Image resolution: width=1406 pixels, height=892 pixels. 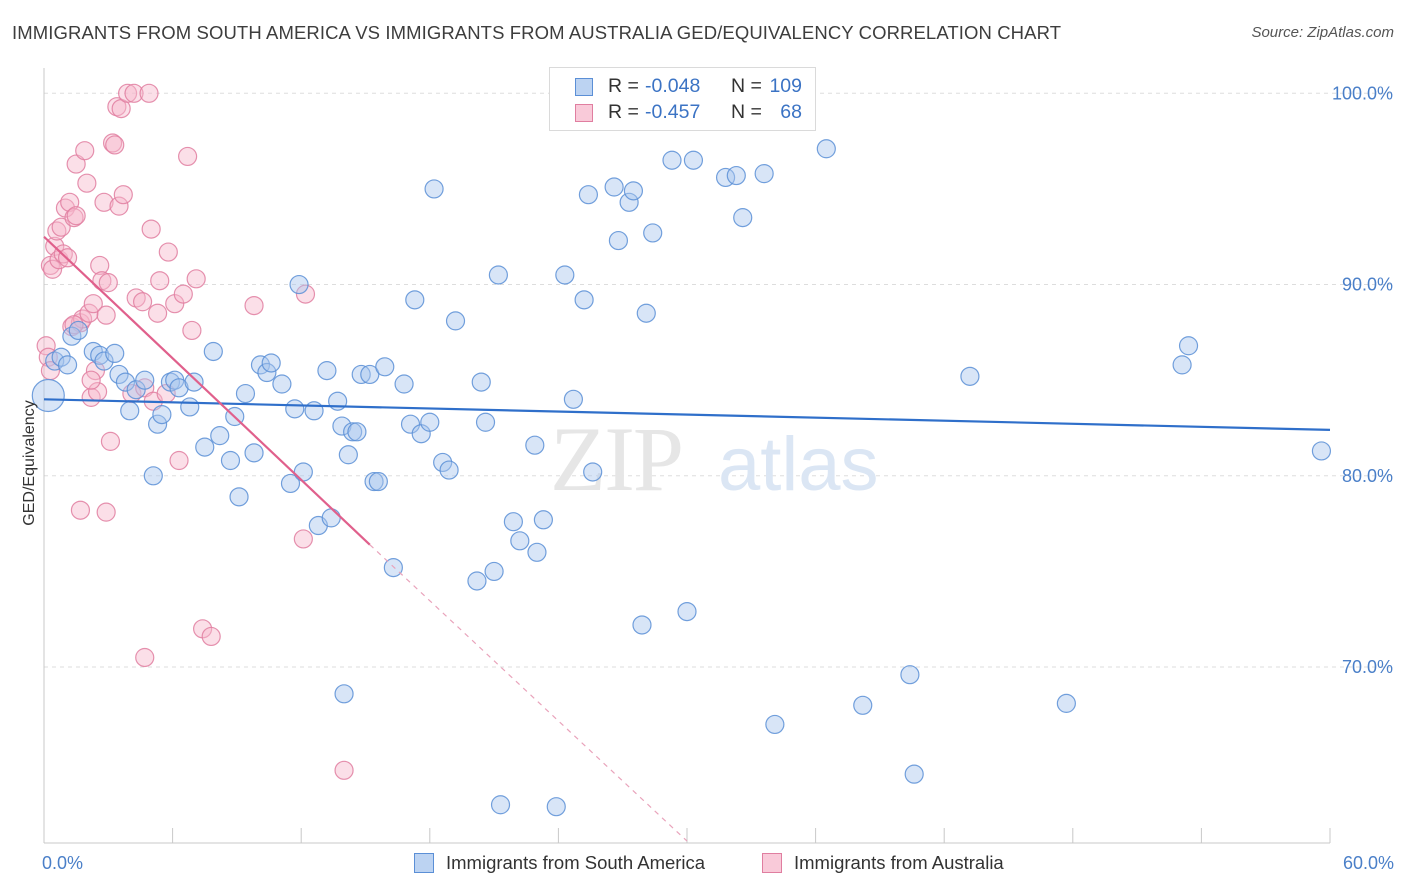 I want to click on y-tick-label: 70.0%, so click(x=1367, y=667).